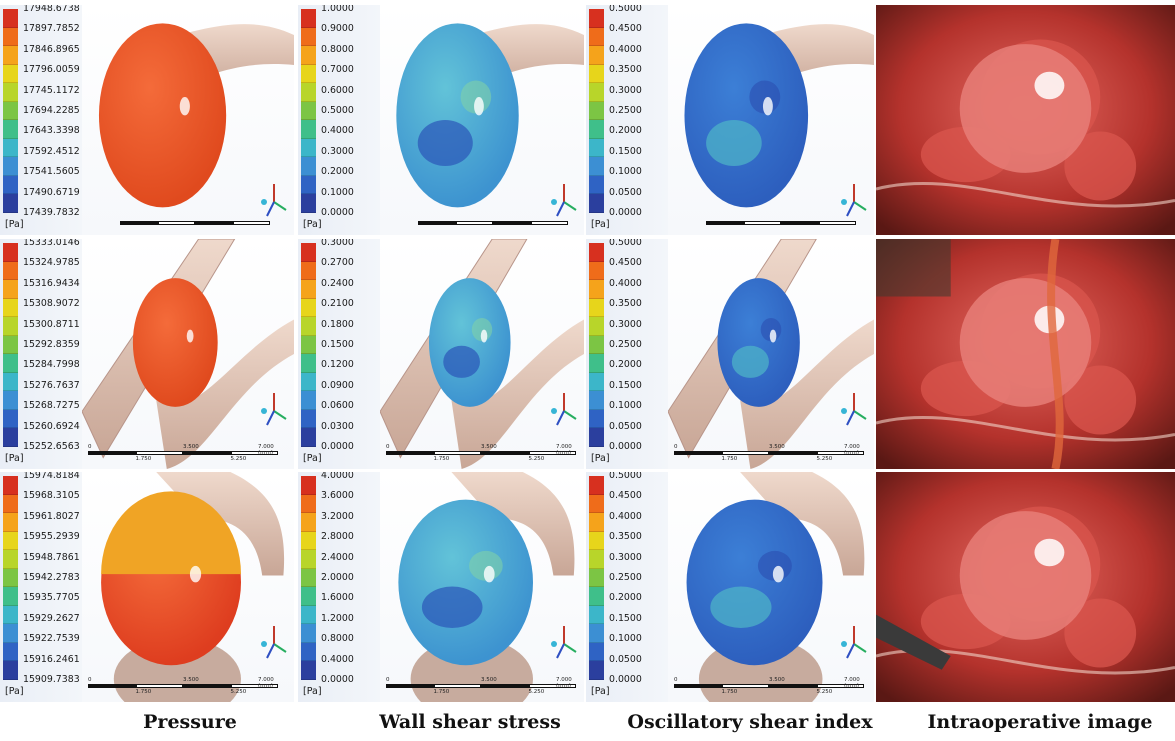 Image resolution: width=1175 pixels, height=741 pixels. I want to click on colorbar-tick-label: 15268.7275, so click(51, 406).